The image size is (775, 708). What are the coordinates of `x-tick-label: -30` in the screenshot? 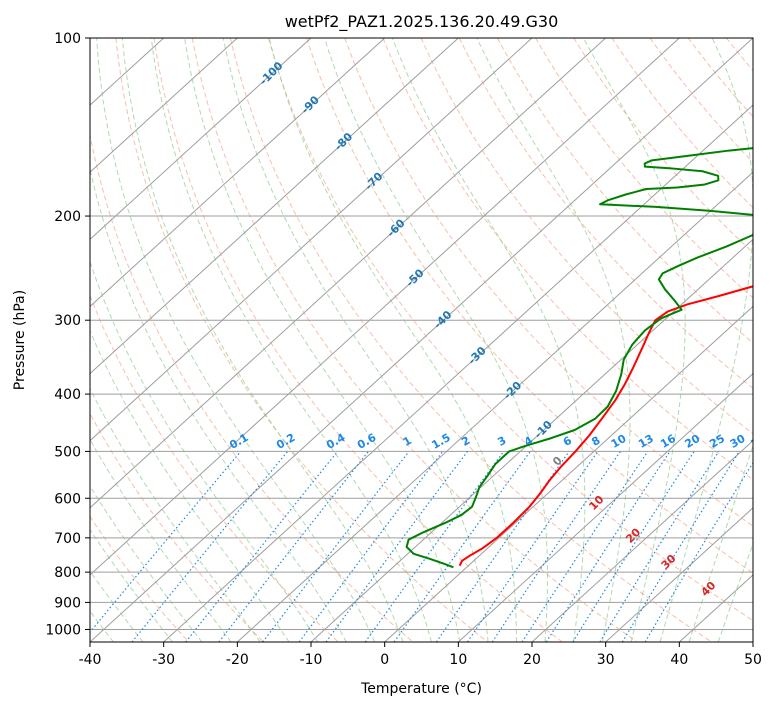 It's located at (163, 660).